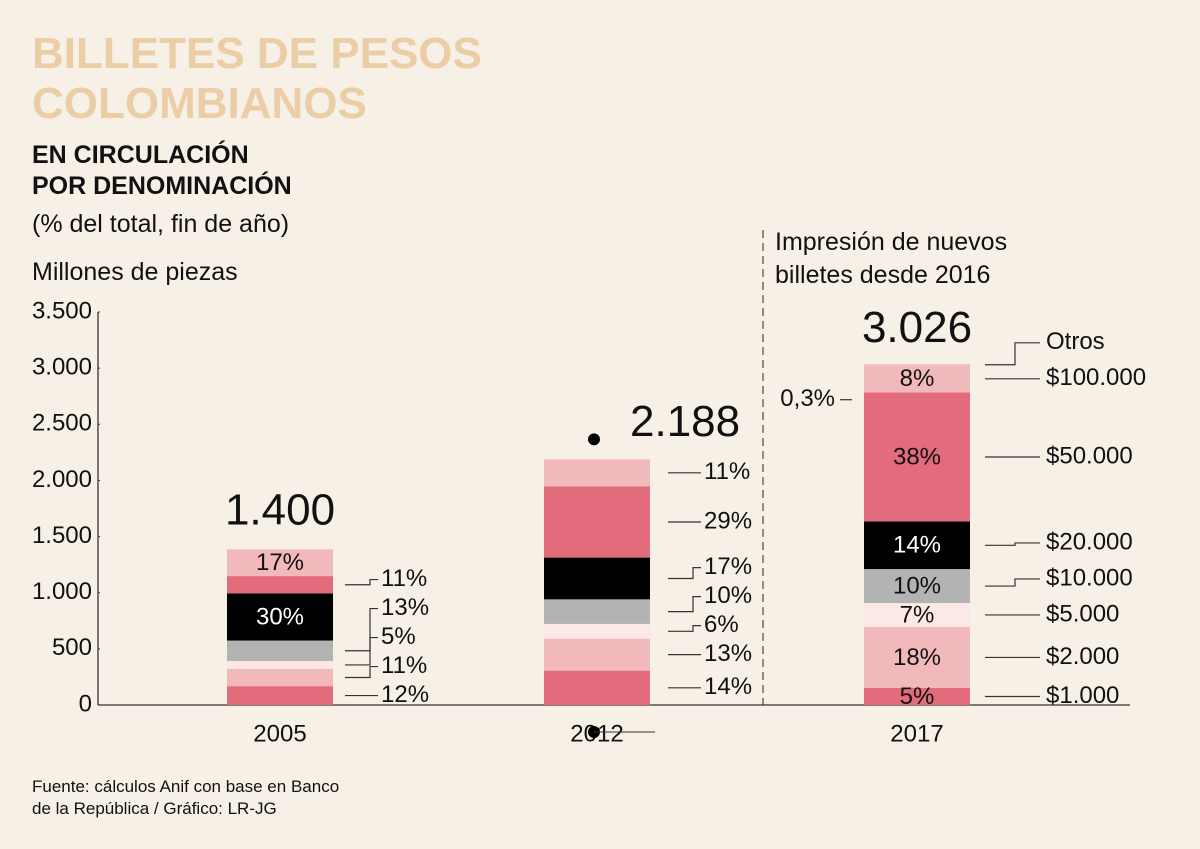 The width and height of the screenshot is (1200, 849). I want to click on legend-label: $50.000, so click(1089, 455).